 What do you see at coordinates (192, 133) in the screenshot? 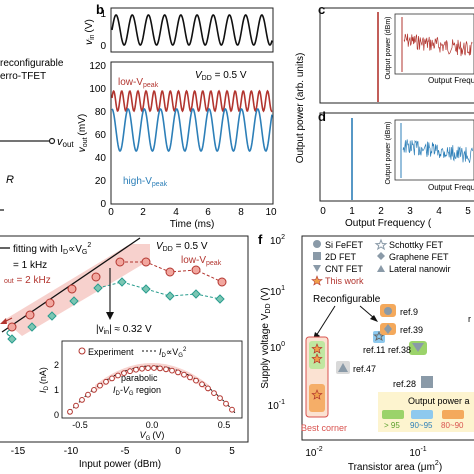
I see `vout-plot-frame` at bounding box center [192, 133].